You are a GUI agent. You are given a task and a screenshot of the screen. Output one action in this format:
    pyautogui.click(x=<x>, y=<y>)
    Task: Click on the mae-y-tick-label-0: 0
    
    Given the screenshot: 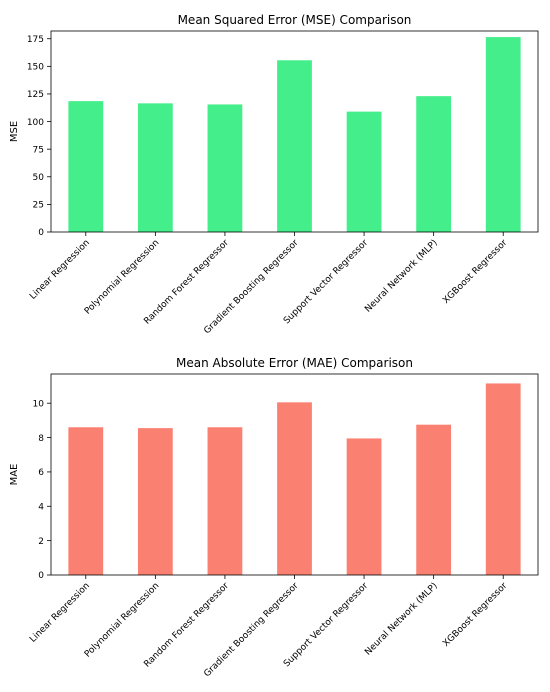 What is the action you would take?
    pyautogui.click(x=41, y=576)
    